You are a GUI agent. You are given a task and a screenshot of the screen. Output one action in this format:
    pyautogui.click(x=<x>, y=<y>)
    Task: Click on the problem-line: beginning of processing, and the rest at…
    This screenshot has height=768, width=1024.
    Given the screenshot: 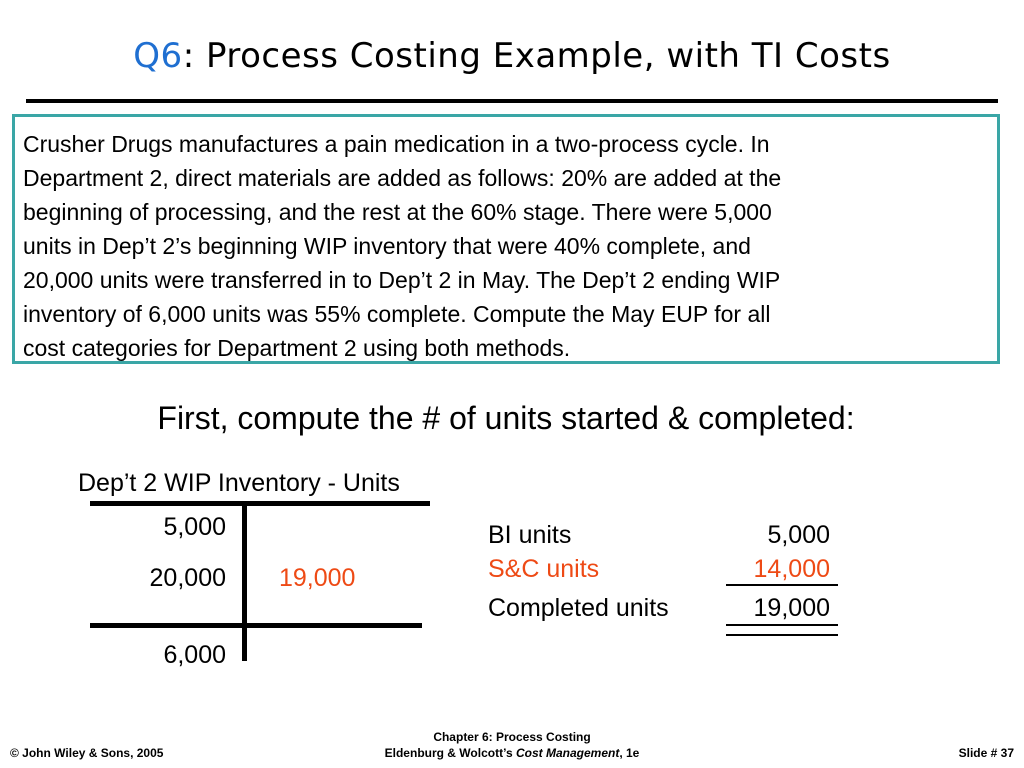 What is the action you would take?
    pyautogui.click(x=397, y=212)
    